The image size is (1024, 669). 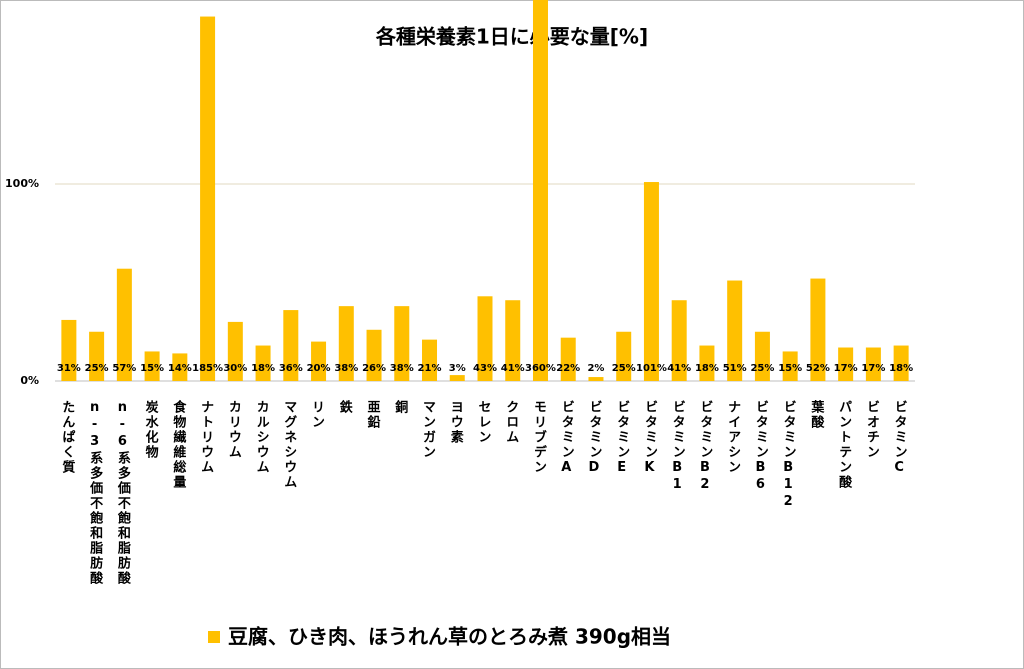 What do you see at coordinates (95, 493) in the screenshot?
I see `x-tick-label: n-3系多価不飽和脂肪酸` at bounding box center [95, 493].